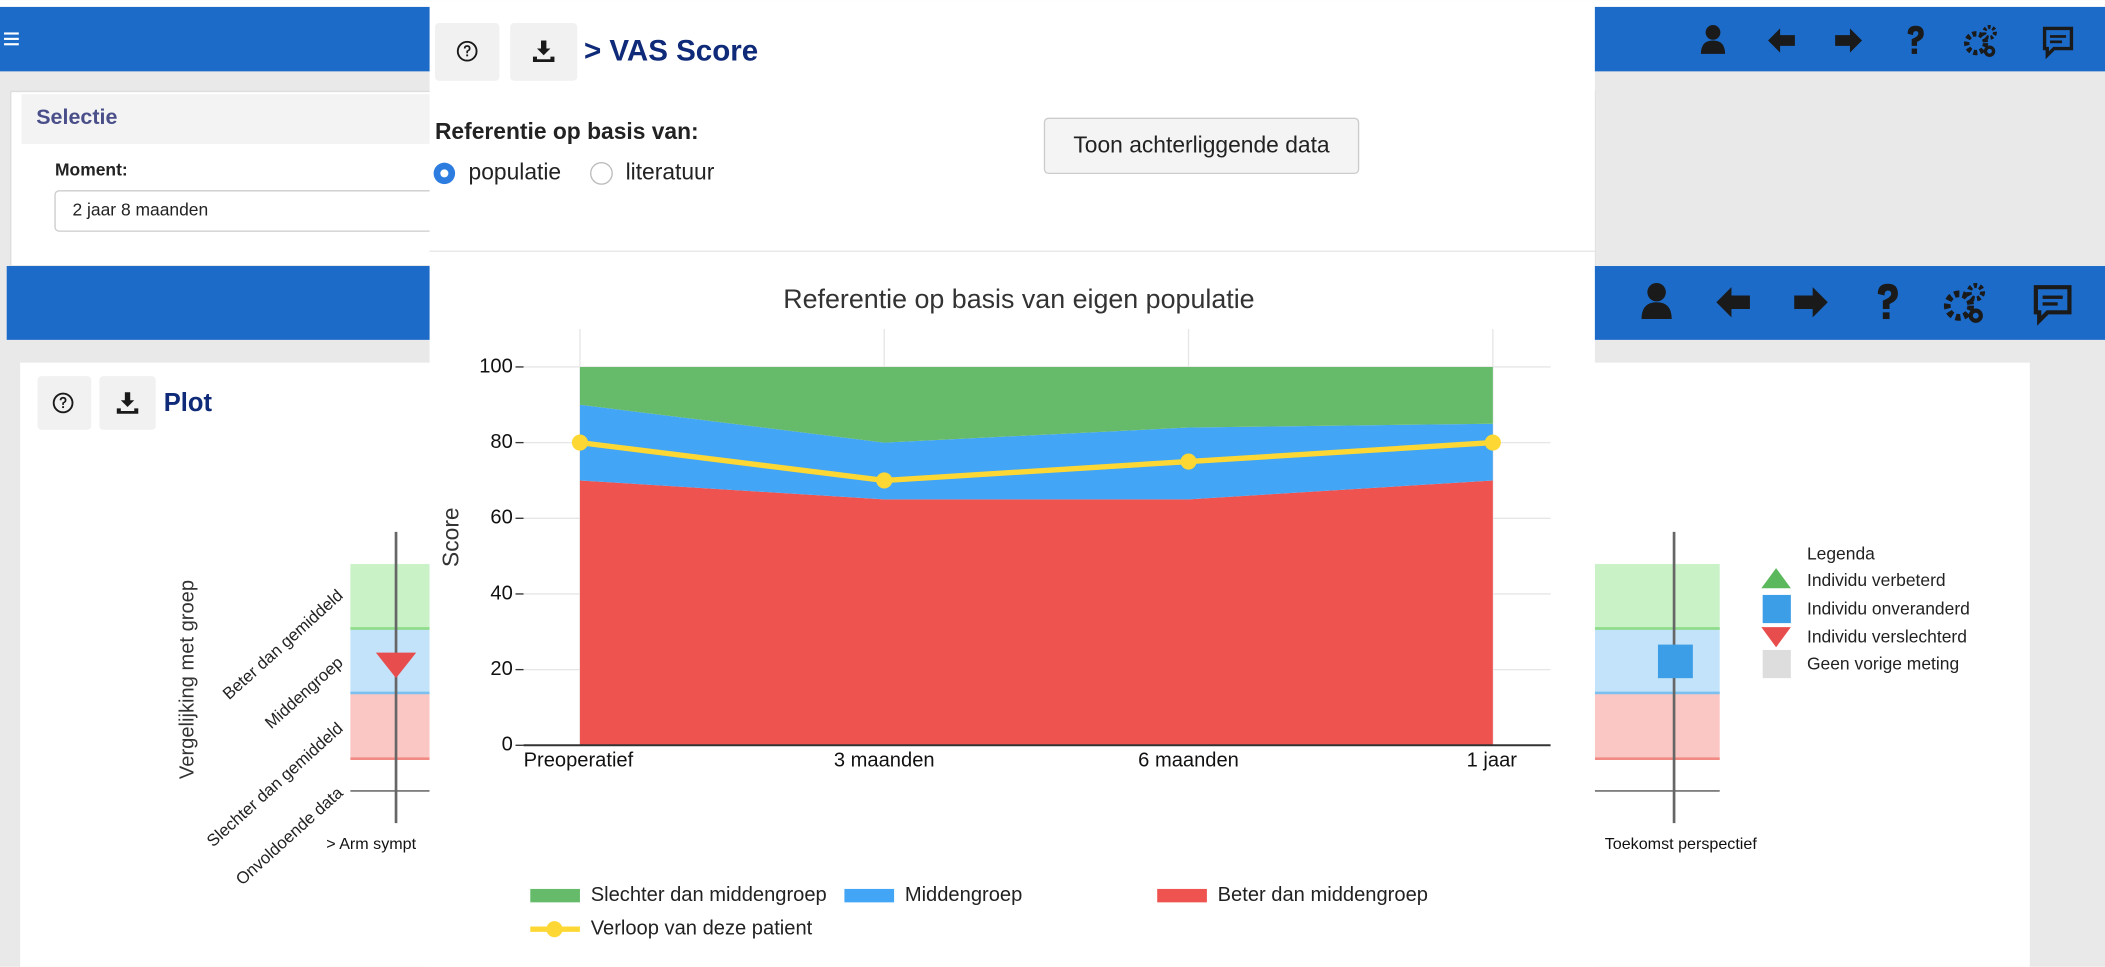 The width and height of the screenshot is (2105, 967). Describe the element at coordinates (1188, 761) in the screenshot. I see `x-tick-label: 6 maanden` at that location.